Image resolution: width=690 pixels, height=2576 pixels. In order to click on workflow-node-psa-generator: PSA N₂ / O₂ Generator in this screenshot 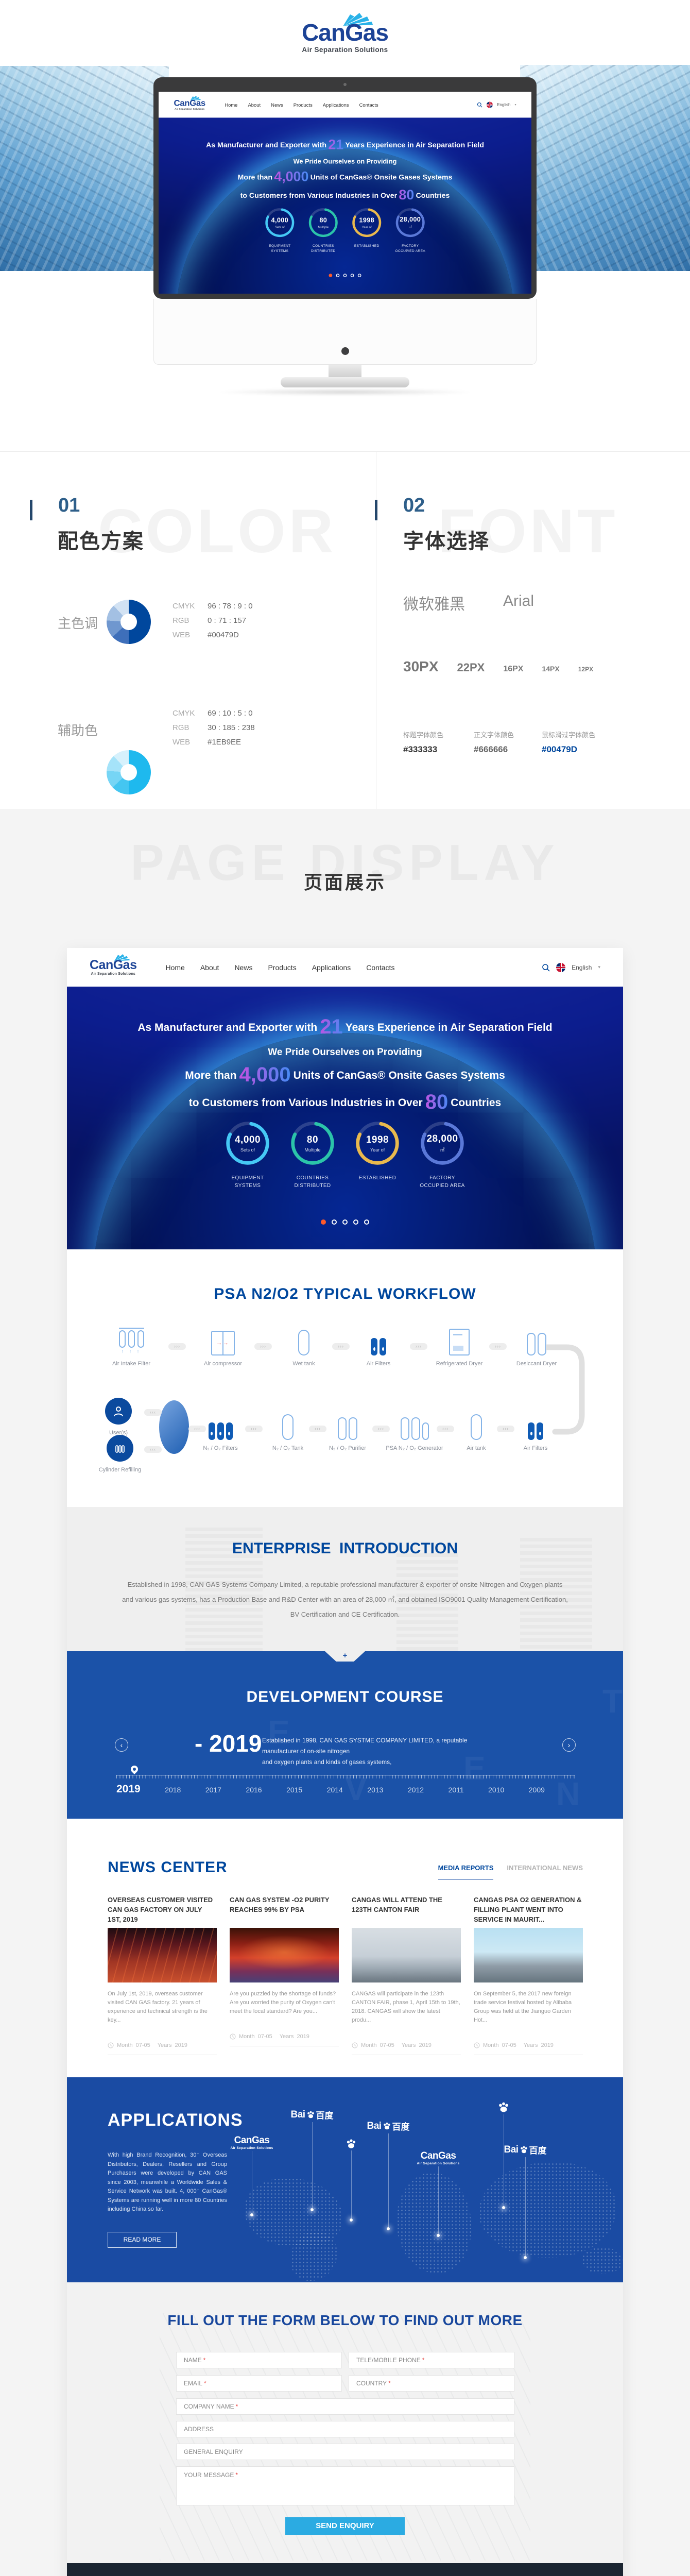, I will do `click(415, 1431)`.